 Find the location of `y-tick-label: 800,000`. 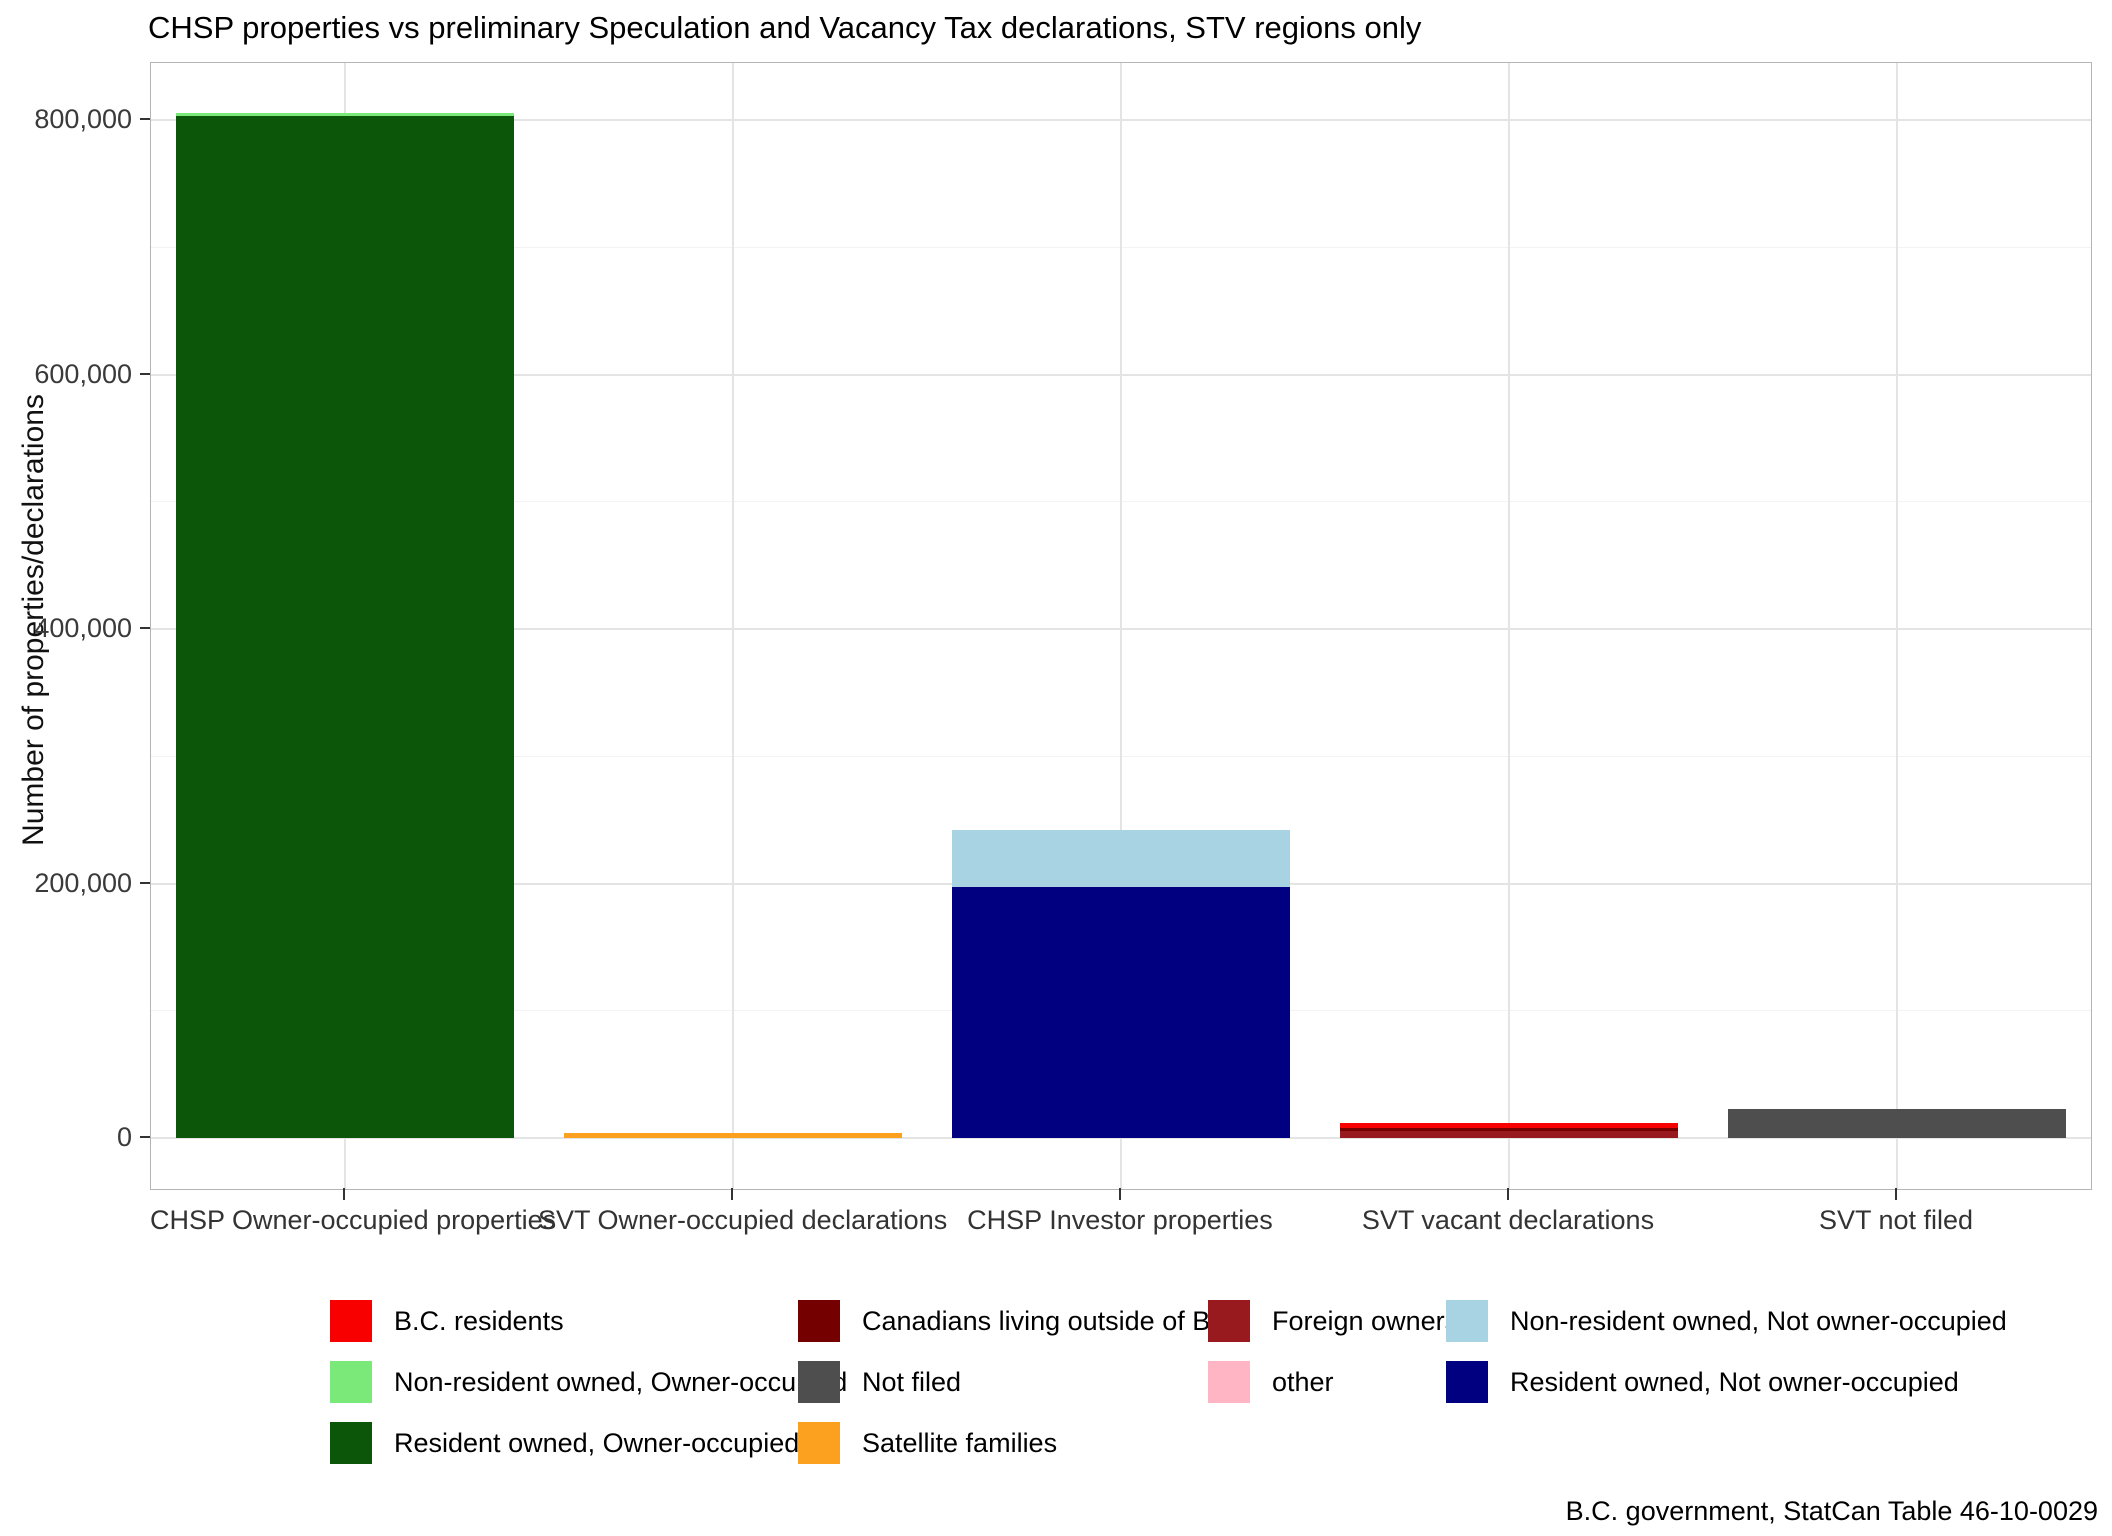

y-tick-label: 800,000 is located at coordinates (83, 119).